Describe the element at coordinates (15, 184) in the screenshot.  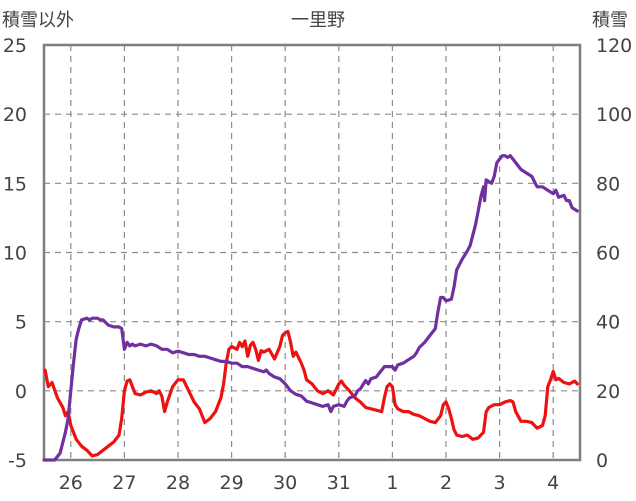
I see `left-tick-label-15: 15` at that location.